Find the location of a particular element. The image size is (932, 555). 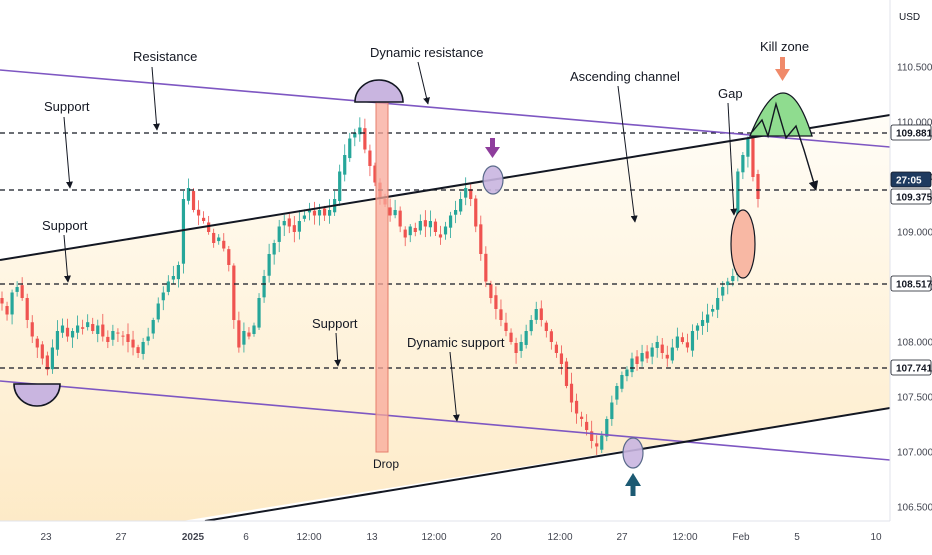

break-marker-ellipse is located at coordinates (493, 180).